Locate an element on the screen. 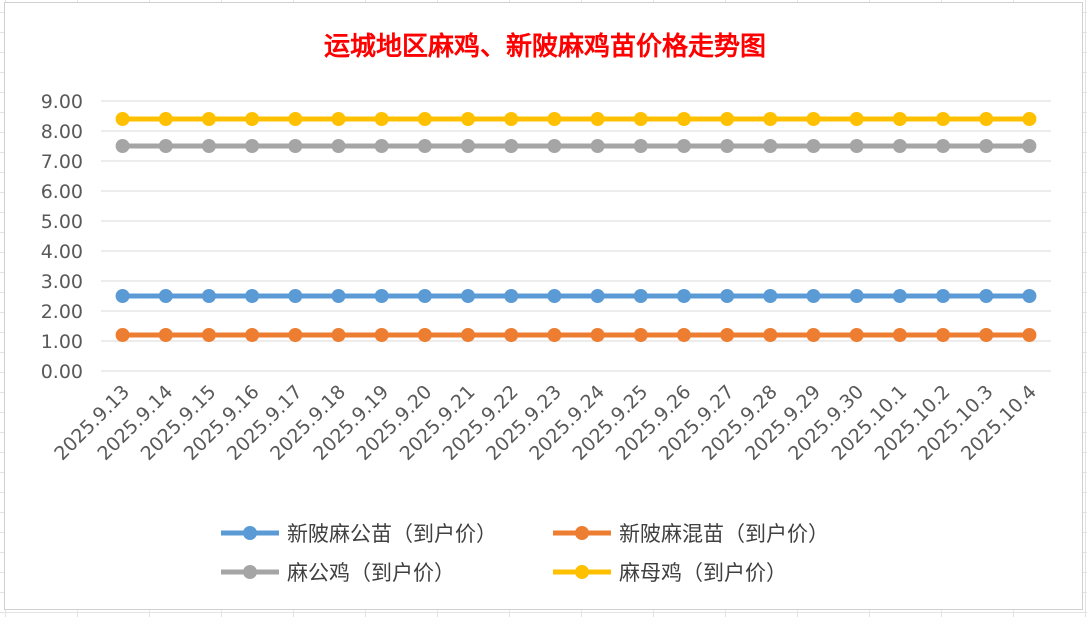  legend-item: 新陂麻混苗（到户价） is located at coordinates (691, 534).